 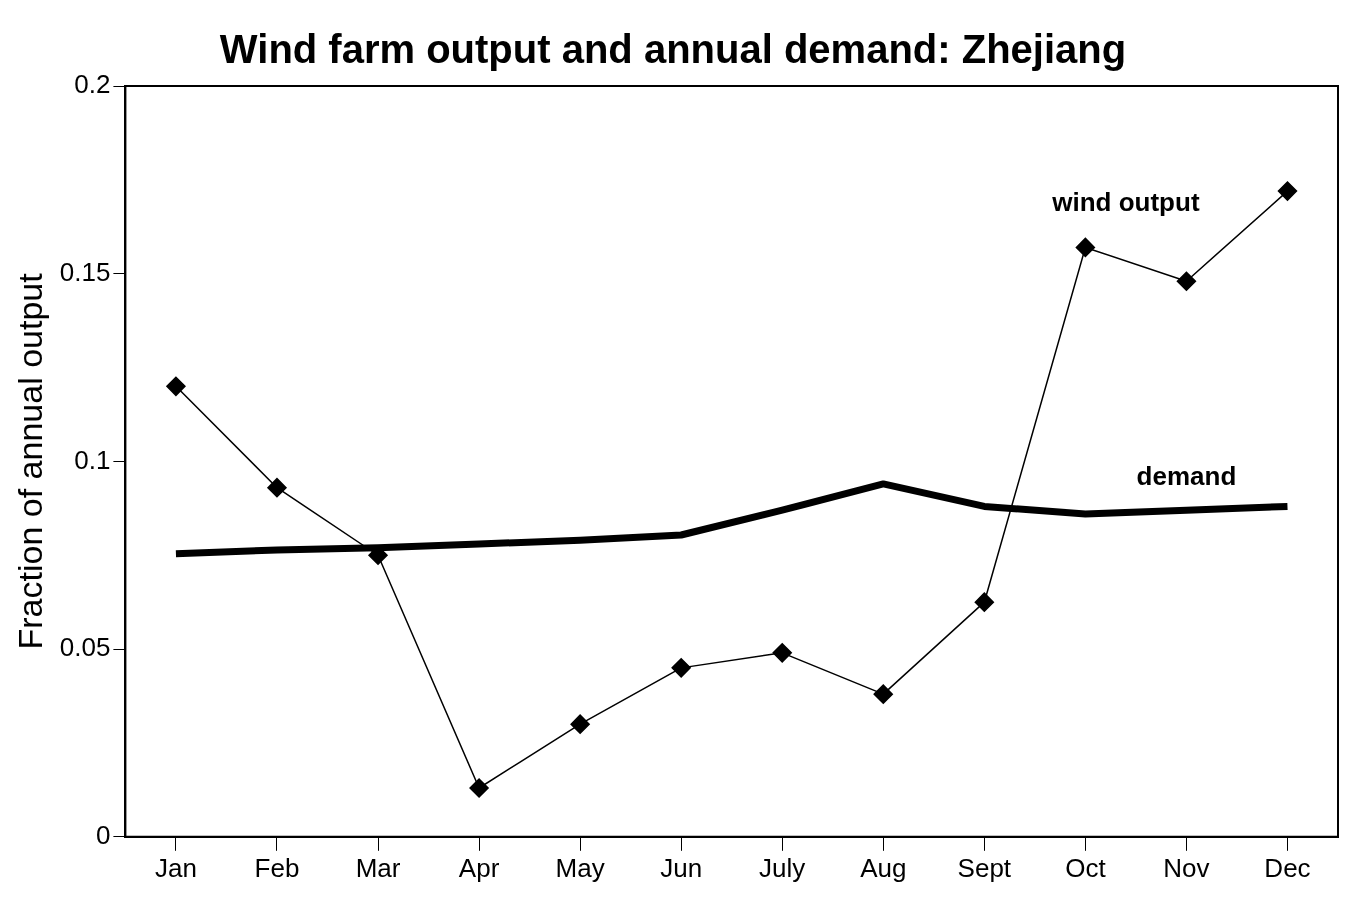 I want to click on y-tick-label: 0.05, so click(x=85, y=647).